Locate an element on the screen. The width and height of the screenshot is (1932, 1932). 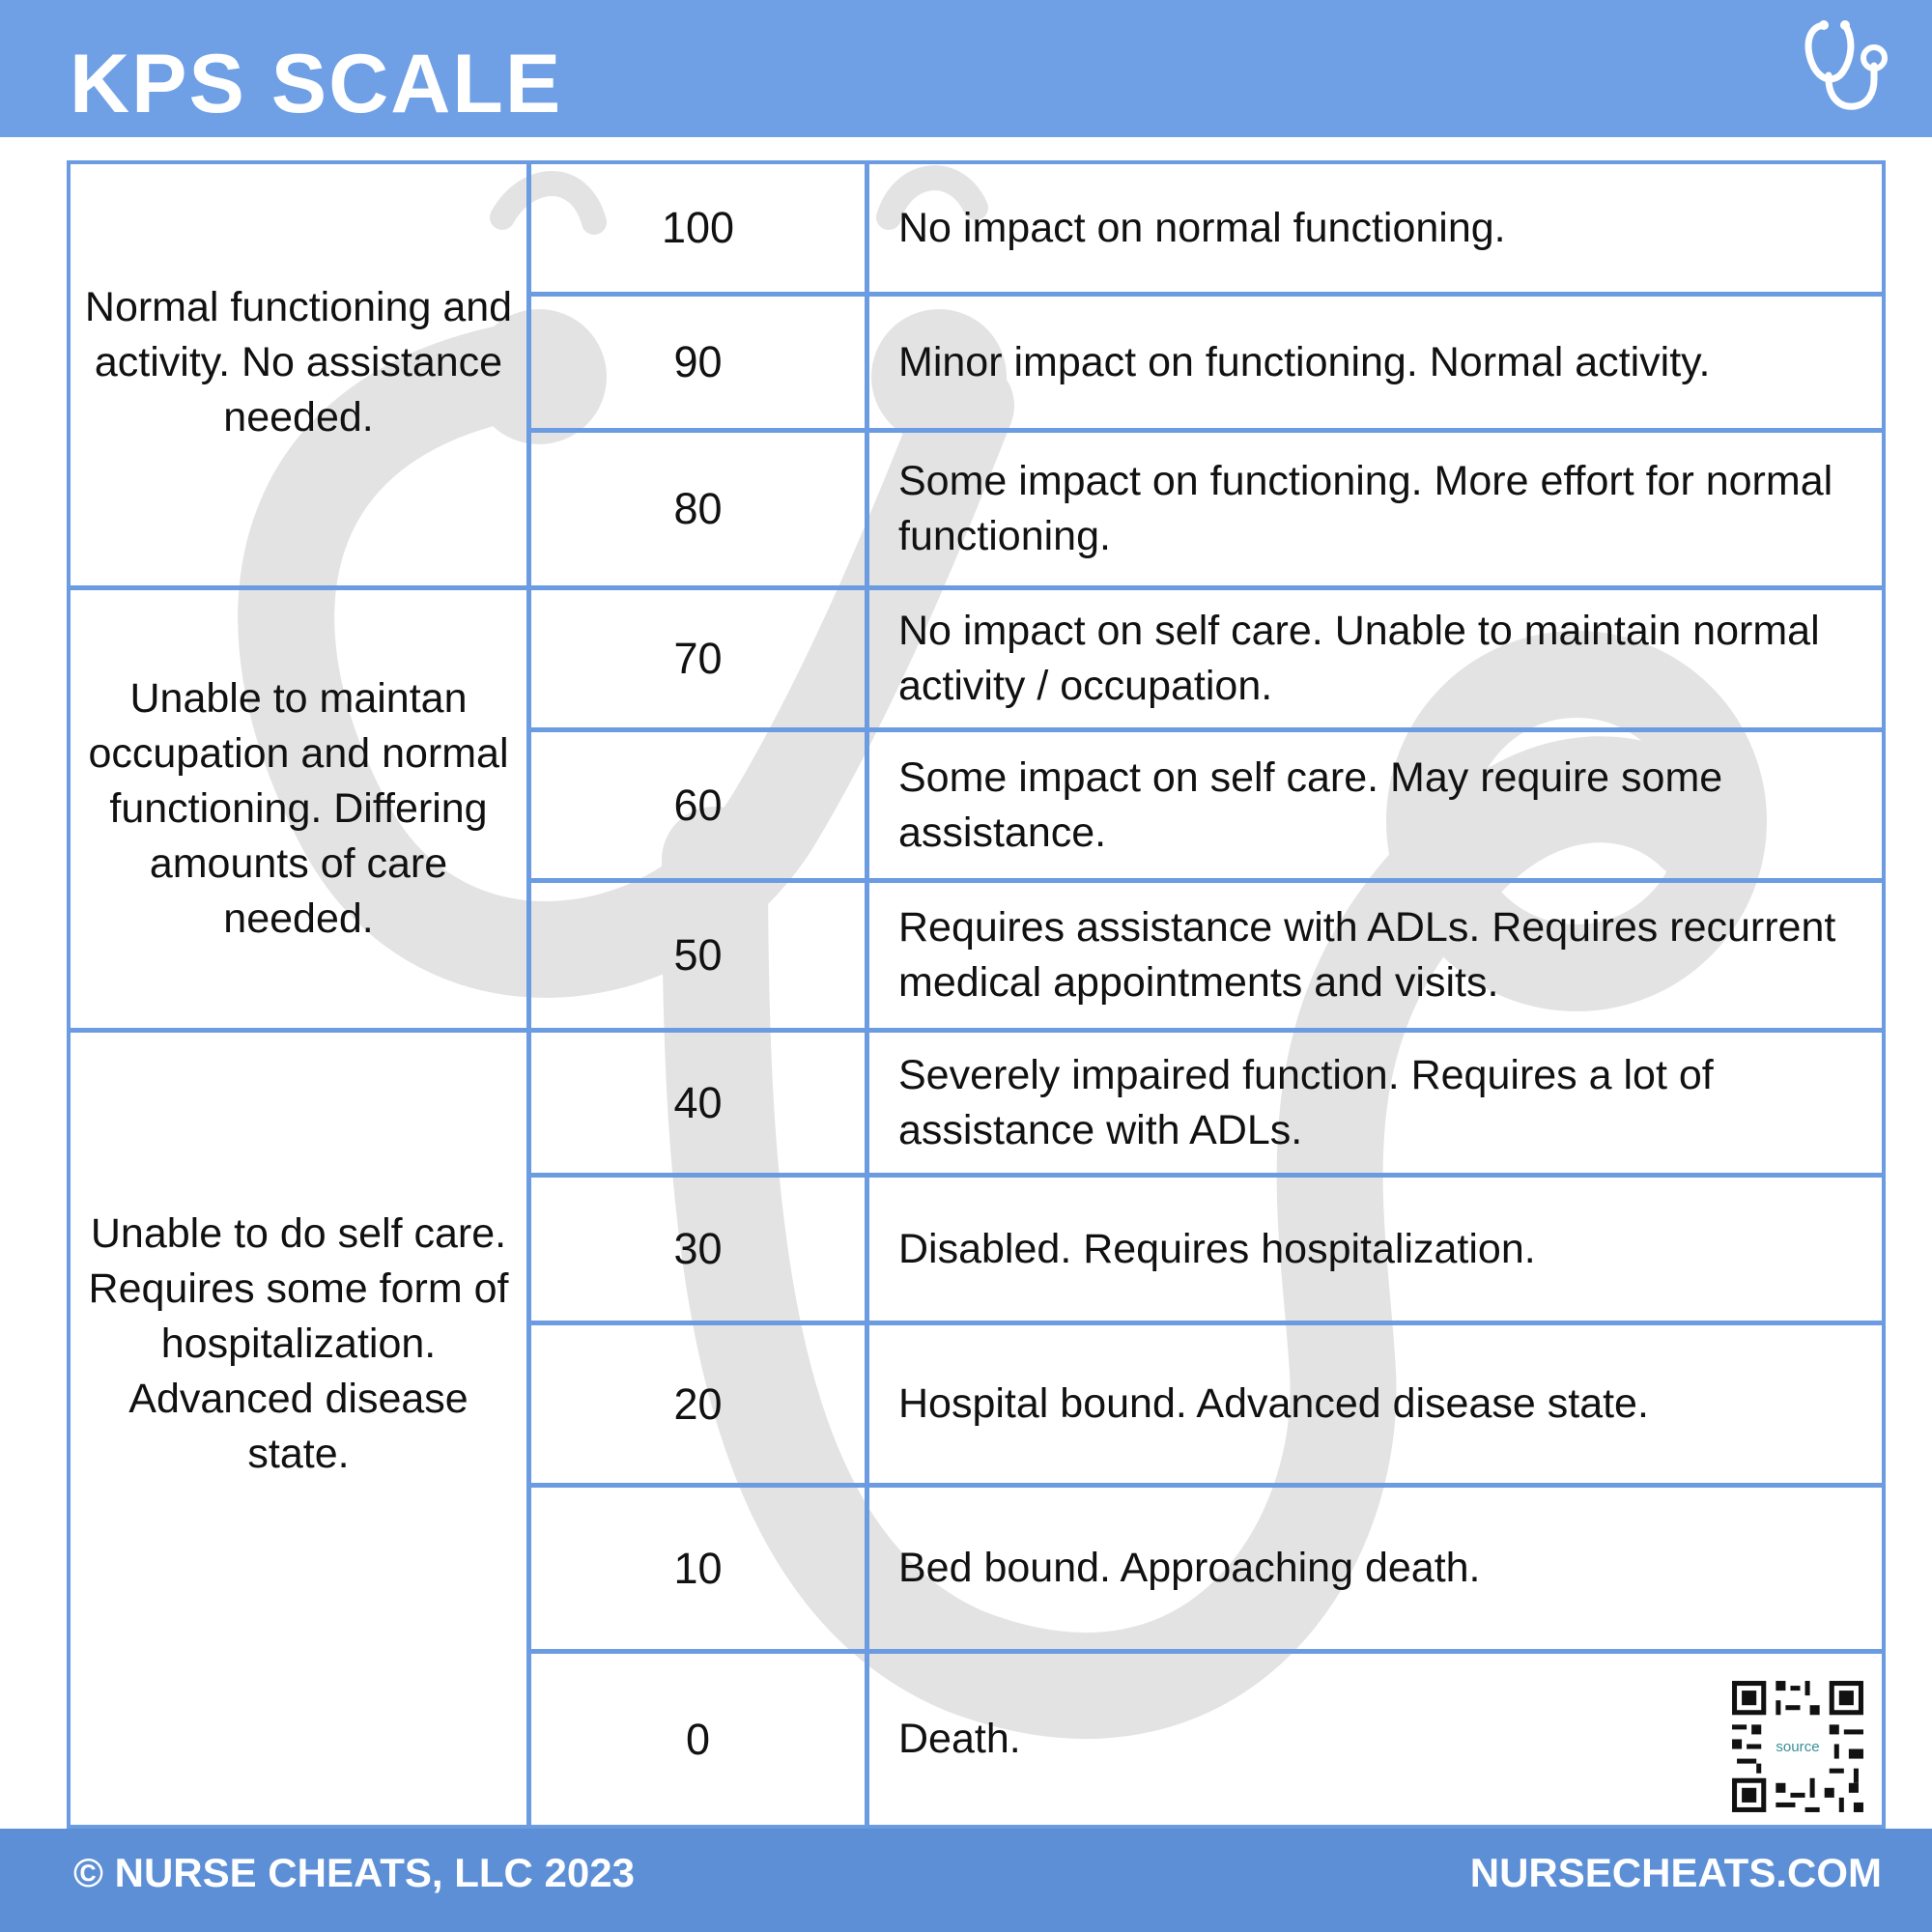
qr-label: source is located at coordinates (1797, 1747).